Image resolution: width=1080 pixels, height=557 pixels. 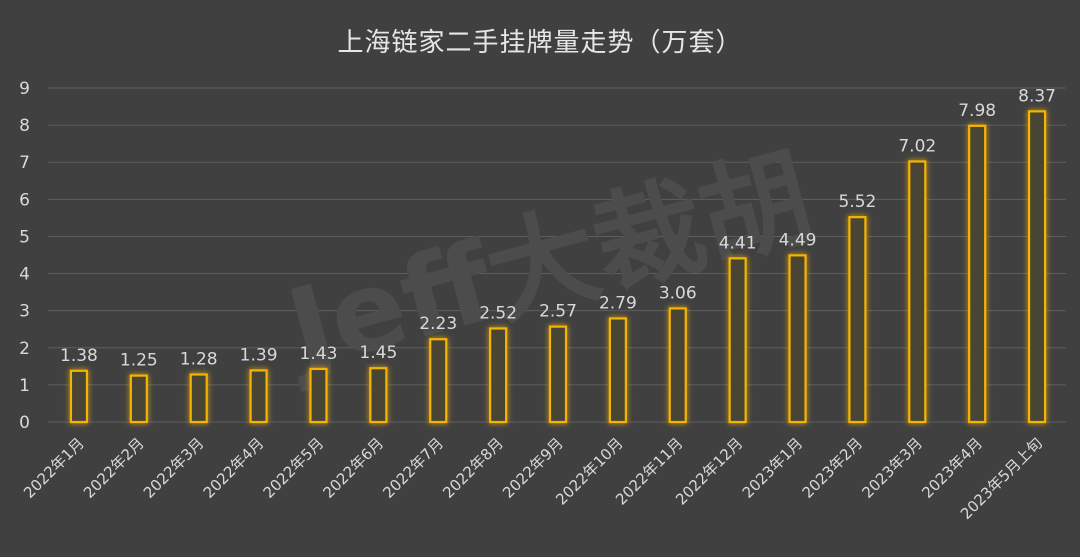 What do you see at coordinates (24, 312) in the screenshot?
I see `y-tick-label: 3` at bounding box center [24, 312].